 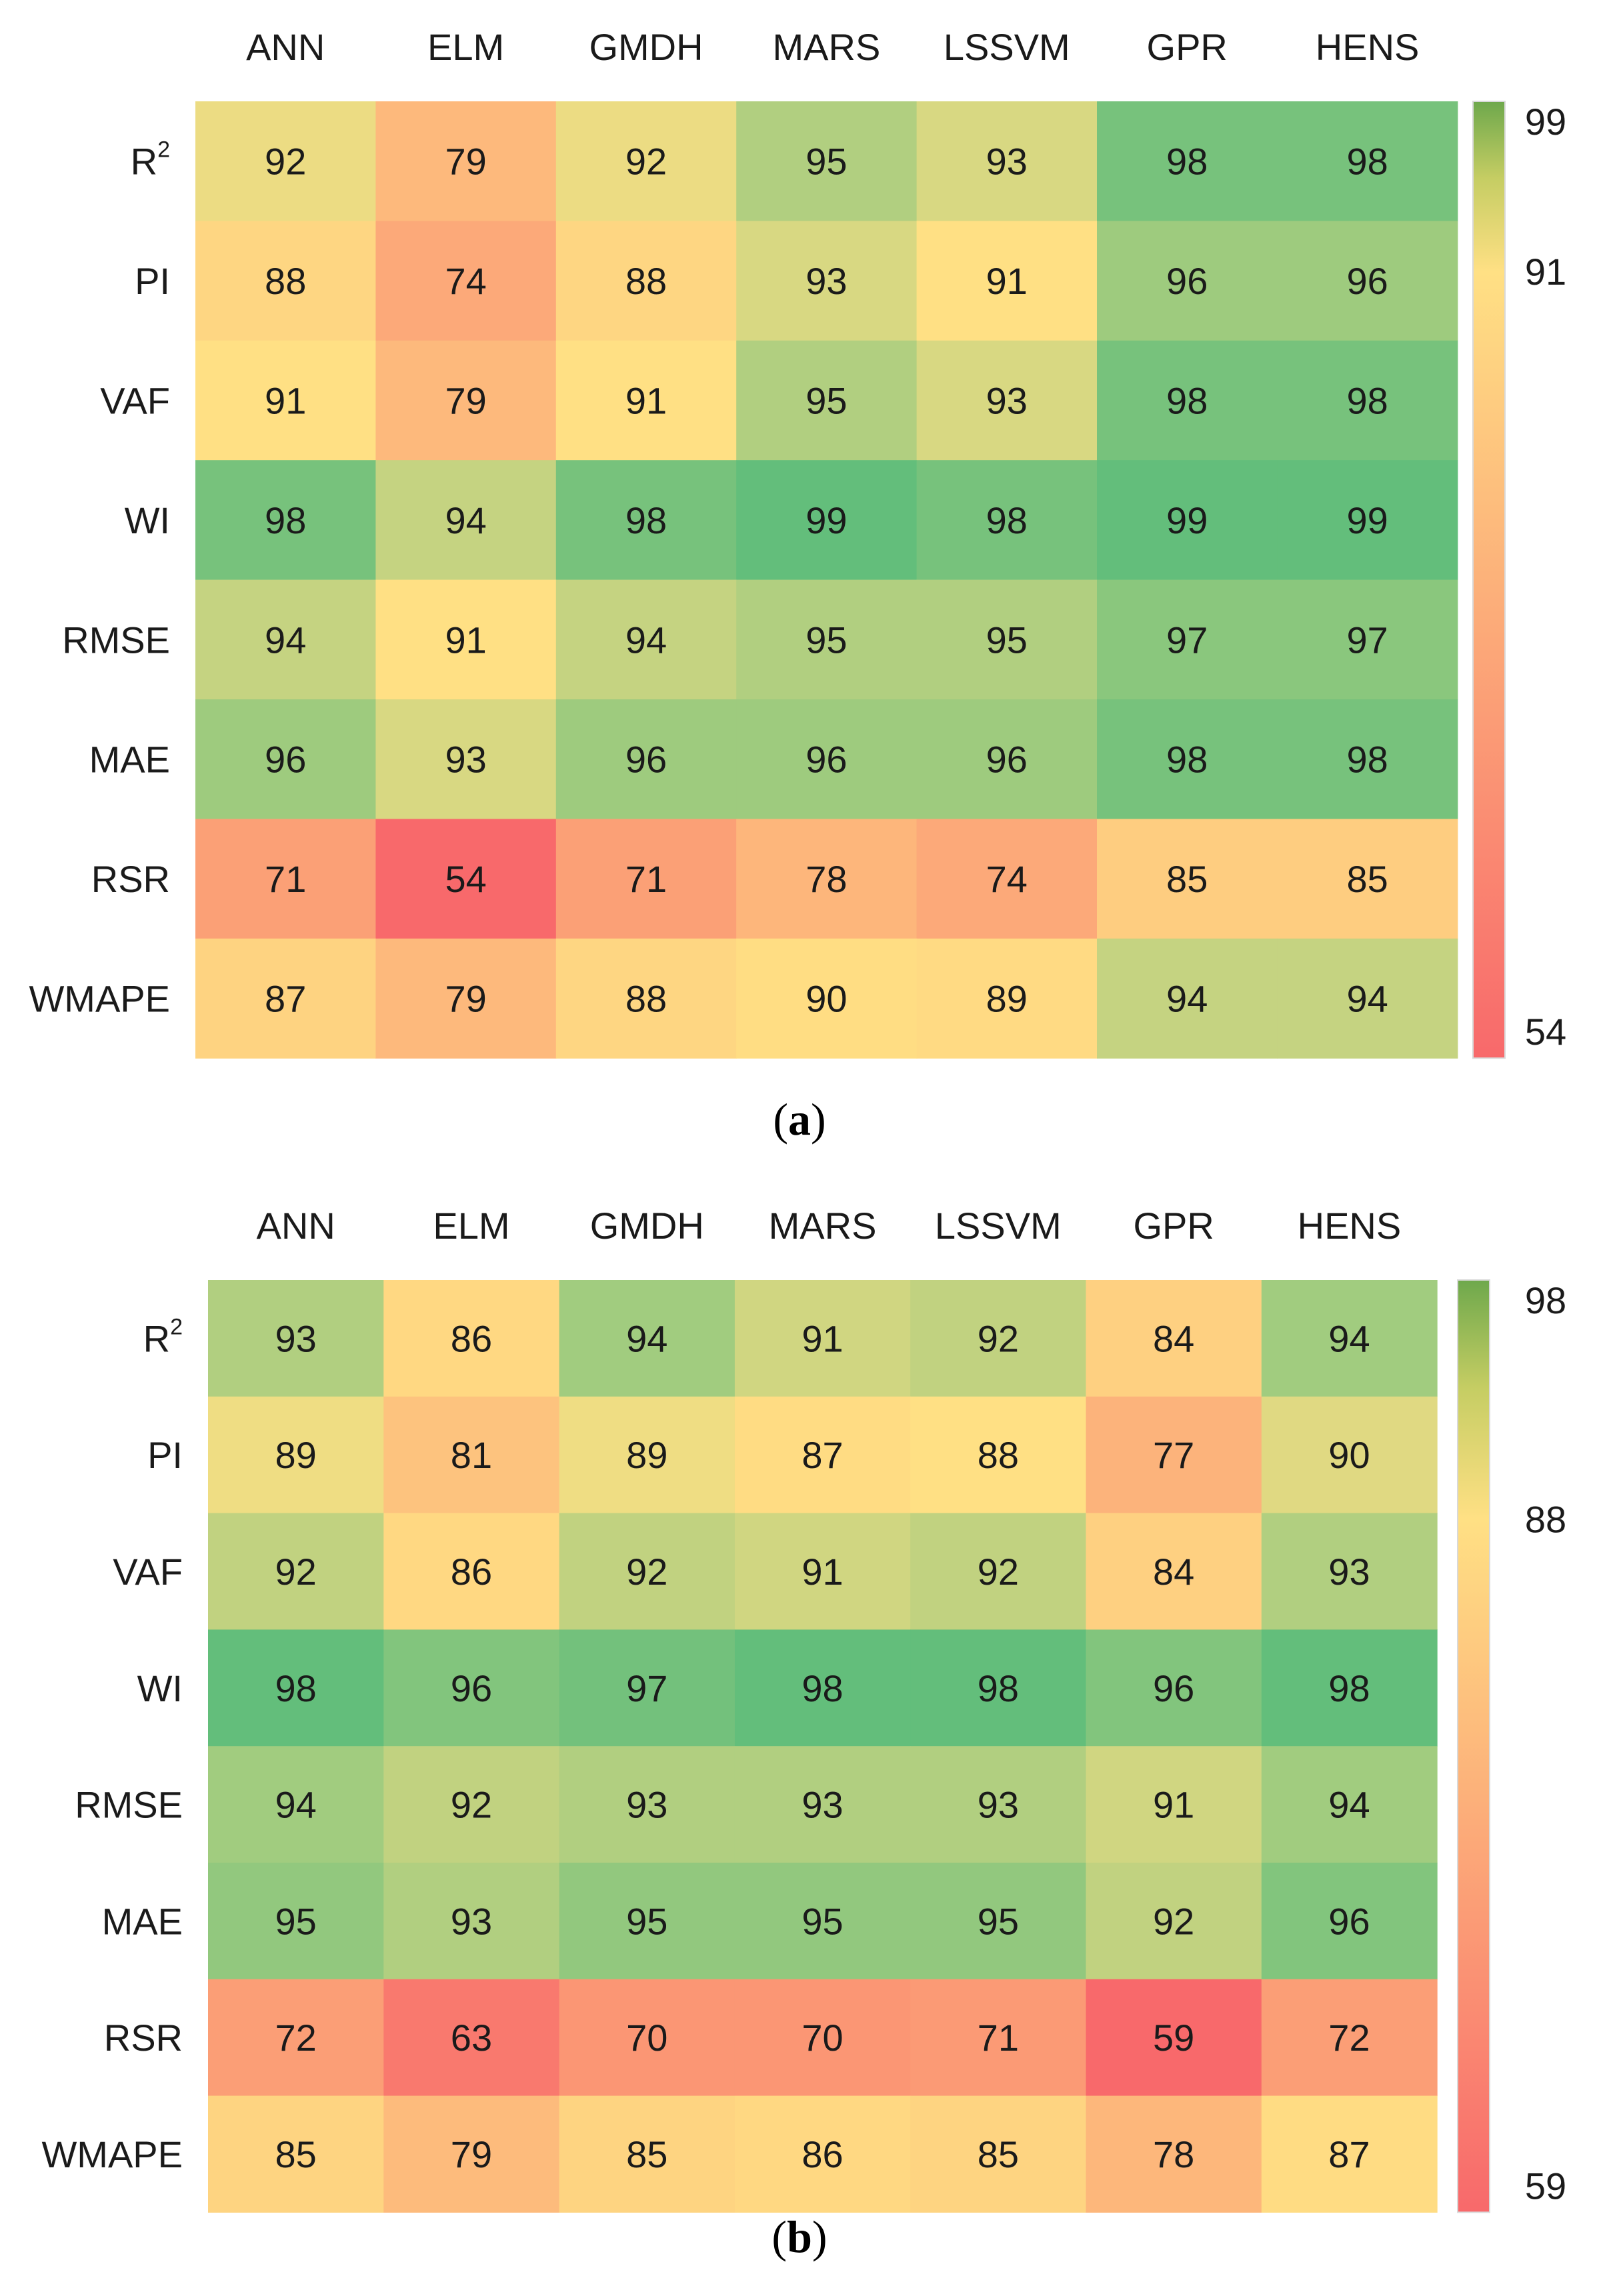 What do you see at coordinates (1350, 1226) in the screenshot?
I see `column-label: HENS` at bounding box center [1350, 1226].